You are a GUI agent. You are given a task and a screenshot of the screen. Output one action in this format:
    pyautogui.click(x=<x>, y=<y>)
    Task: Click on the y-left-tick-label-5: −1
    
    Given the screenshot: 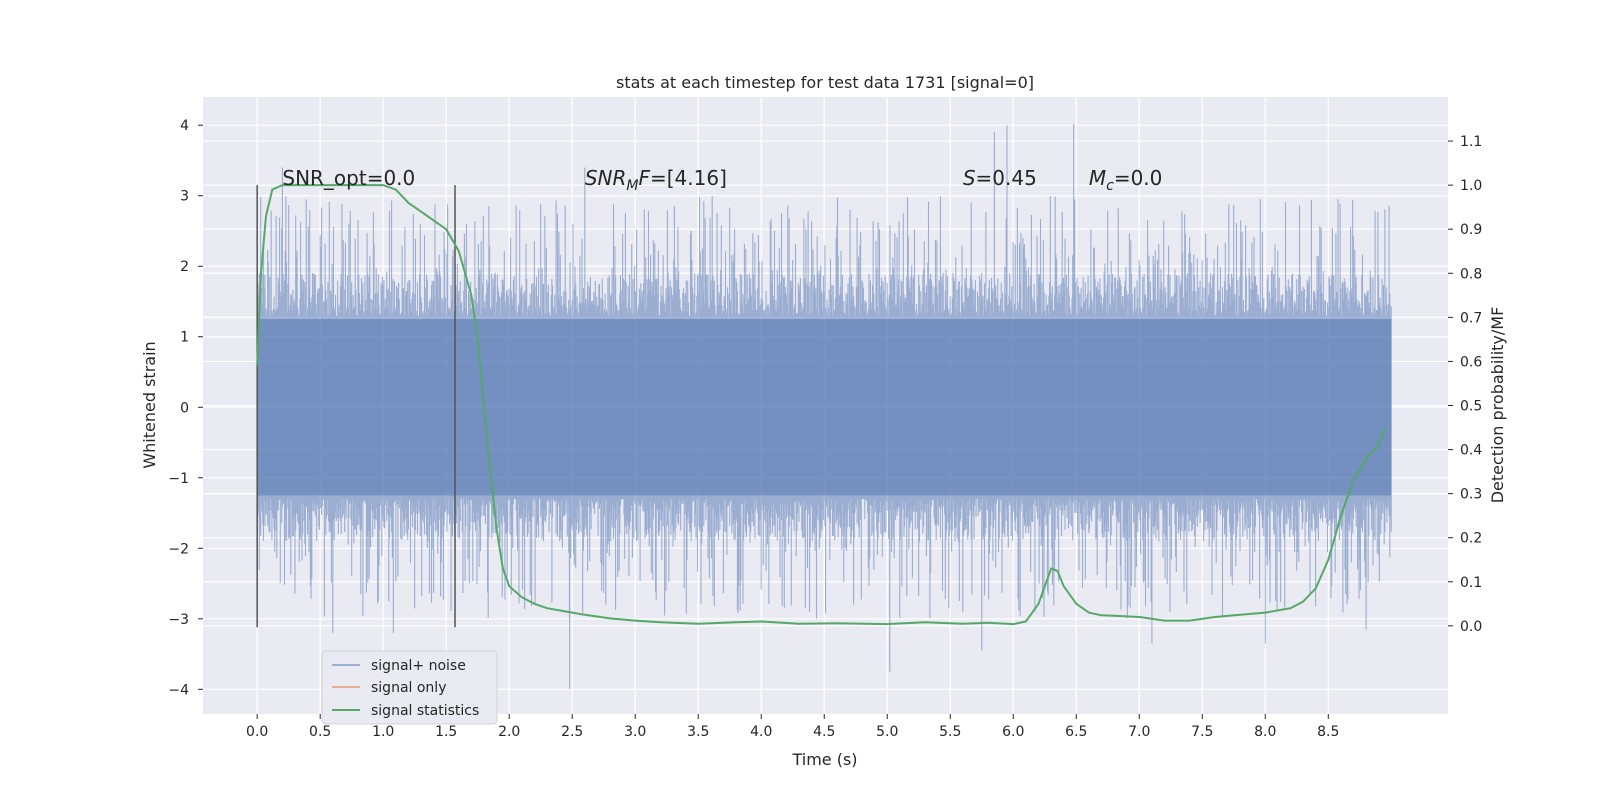 What is the action you would take?
    pyautogui.click(x=178, y=479)
    